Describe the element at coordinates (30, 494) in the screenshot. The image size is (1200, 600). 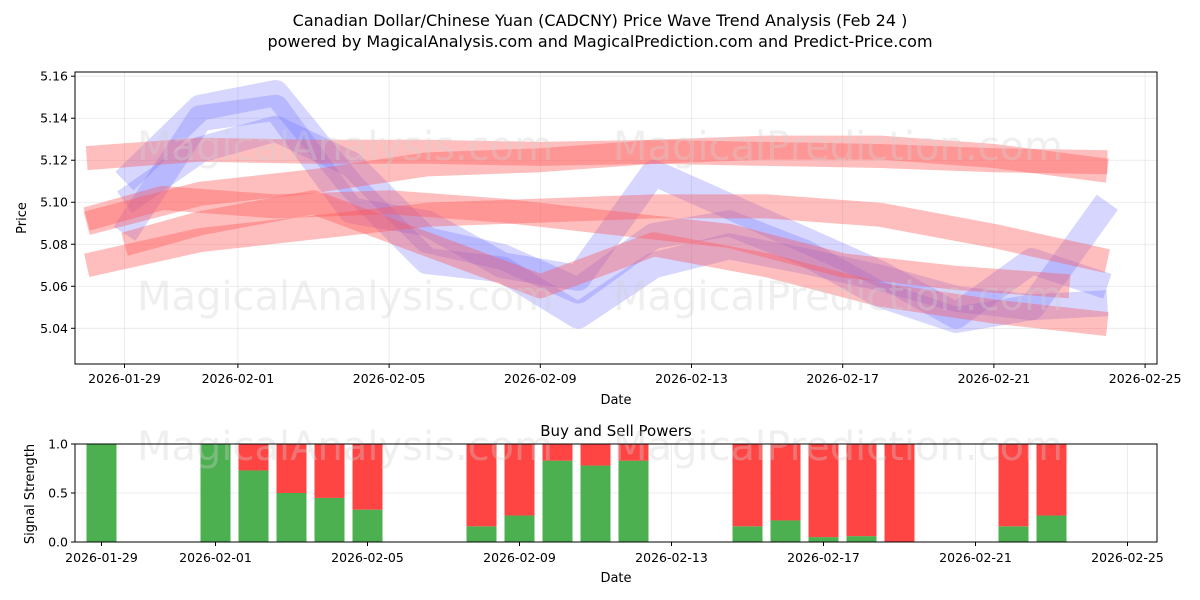
I see `signal-y-axis-label: Signal Strength` at that location.